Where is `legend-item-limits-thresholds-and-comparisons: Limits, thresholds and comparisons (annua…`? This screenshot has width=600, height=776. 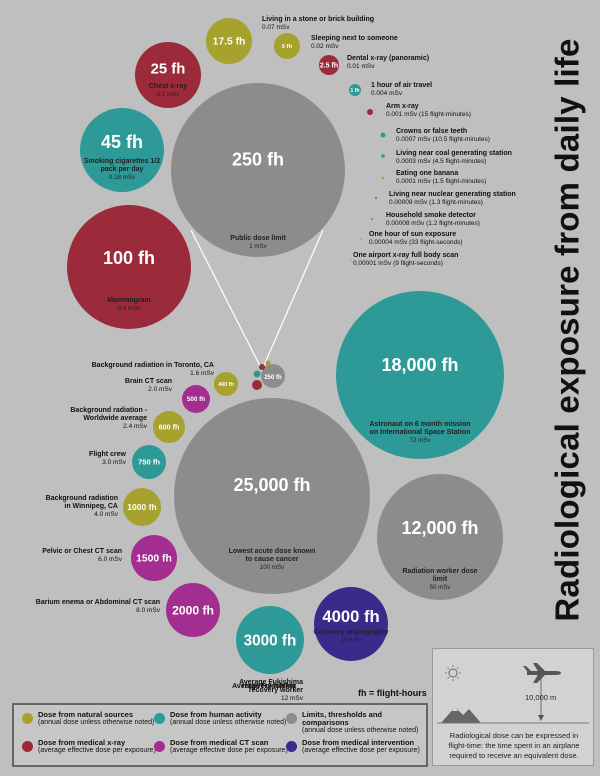 legend-item-limits-thresholds-and-comparisons: Limits, thresholds and comparisons (annua… is located at coordinates (356, 723).